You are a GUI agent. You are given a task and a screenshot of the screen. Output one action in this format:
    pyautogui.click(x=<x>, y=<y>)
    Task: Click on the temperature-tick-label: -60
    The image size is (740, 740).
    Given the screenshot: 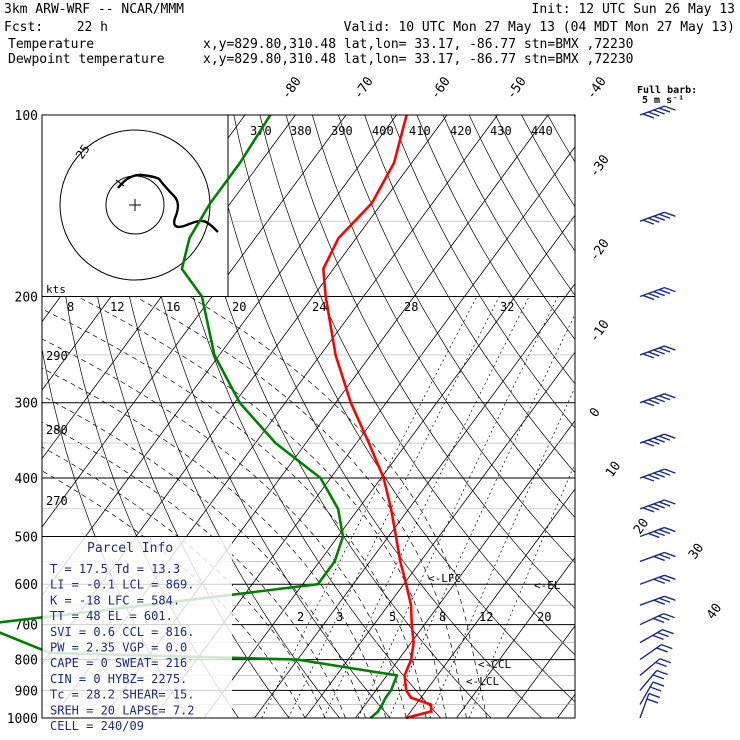 What is the action you would take?
    pyautogui.click(x=441, y=88)
    